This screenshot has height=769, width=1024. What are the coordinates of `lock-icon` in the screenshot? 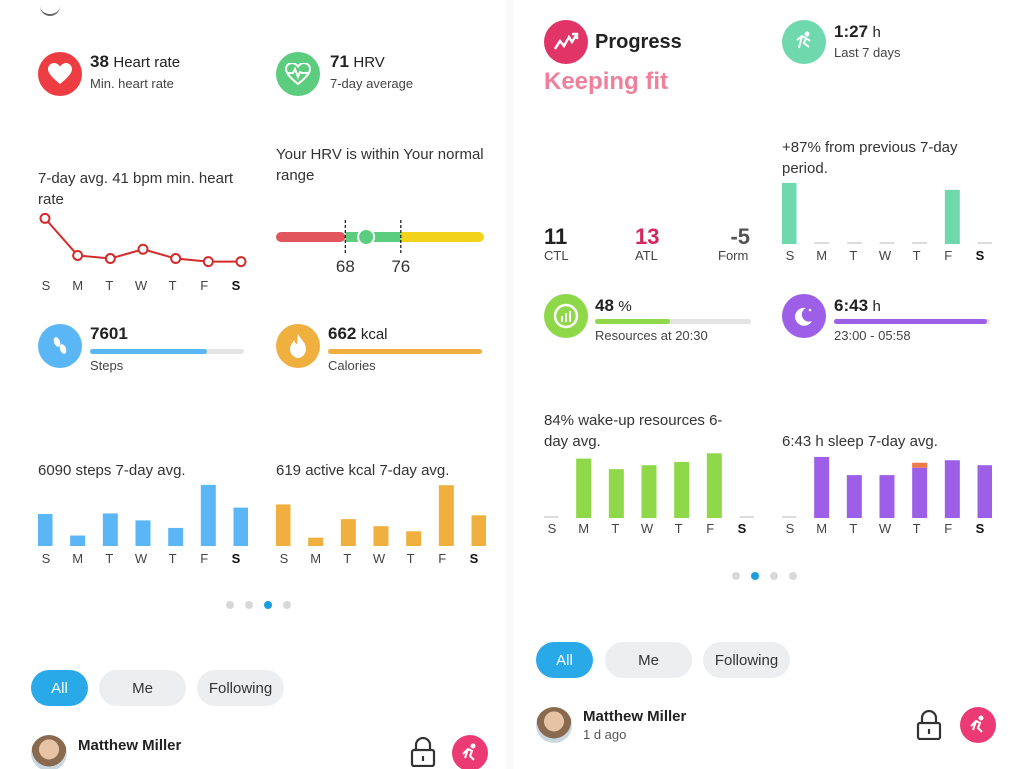 It's located at (423, 752).